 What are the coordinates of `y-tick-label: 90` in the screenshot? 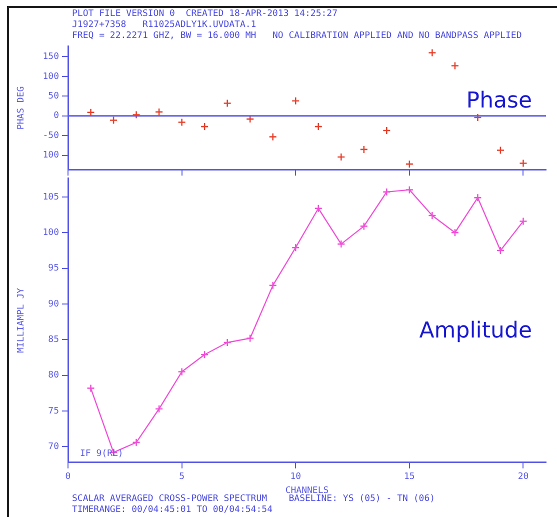 It's located at (53, 304).